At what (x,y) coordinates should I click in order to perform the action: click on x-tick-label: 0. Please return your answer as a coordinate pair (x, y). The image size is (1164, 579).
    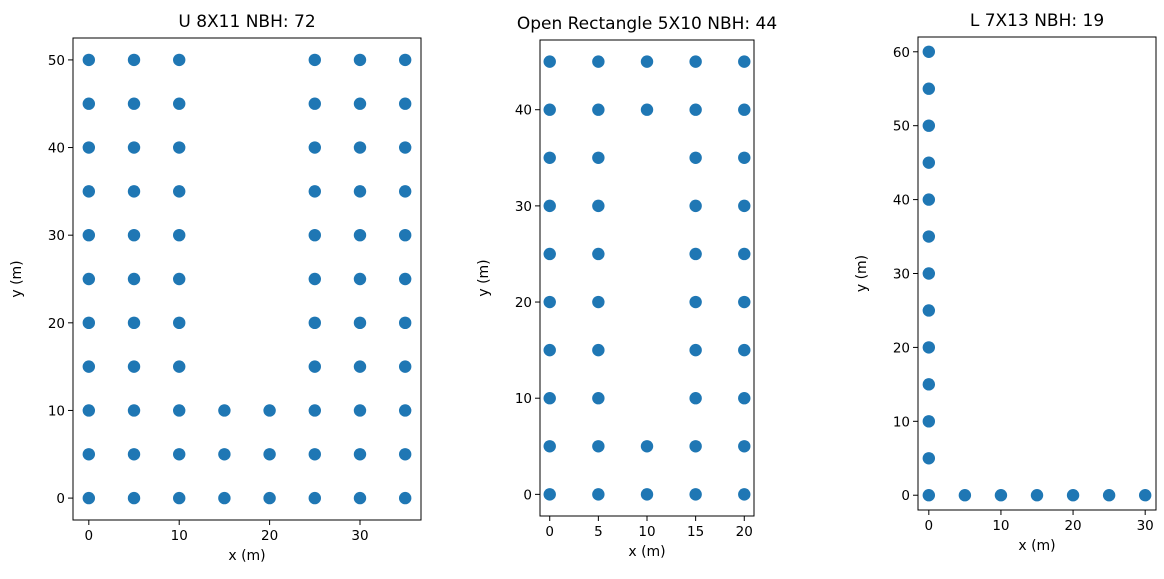
    Looking at the image, I should click on (929, 526).